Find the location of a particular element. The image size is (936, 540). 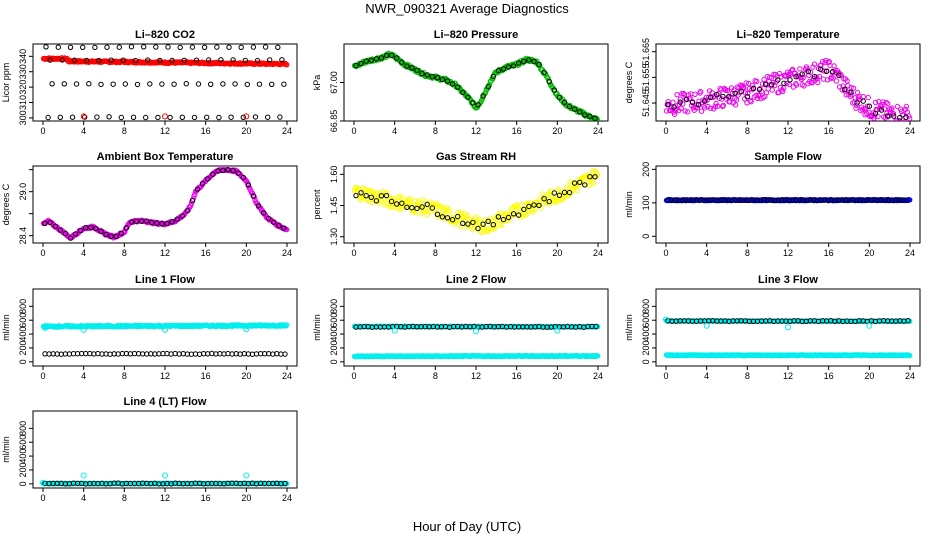

y-tick-label: 330 is located at coordinates (23, 71).